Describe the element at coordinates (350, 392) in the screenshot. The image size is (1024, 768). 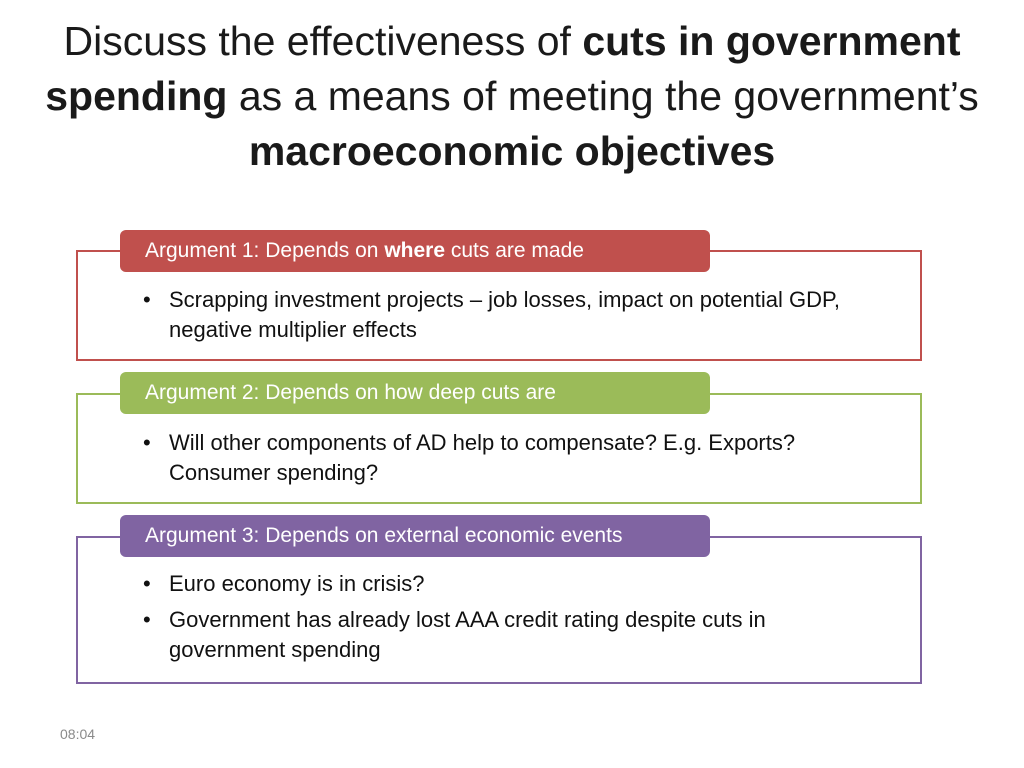
I see `argument-2-header-text: Argument 2: Depends on how deep cuts are` at that location.